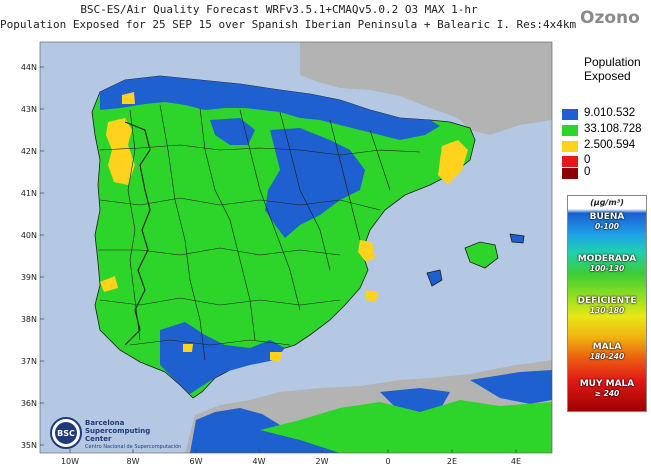 The image size is (651, 470). What do you see at coordinates (607, 202) in the screenshot?
I see `scale-unit: (µg/m³)` at bounding box center [607, 202].